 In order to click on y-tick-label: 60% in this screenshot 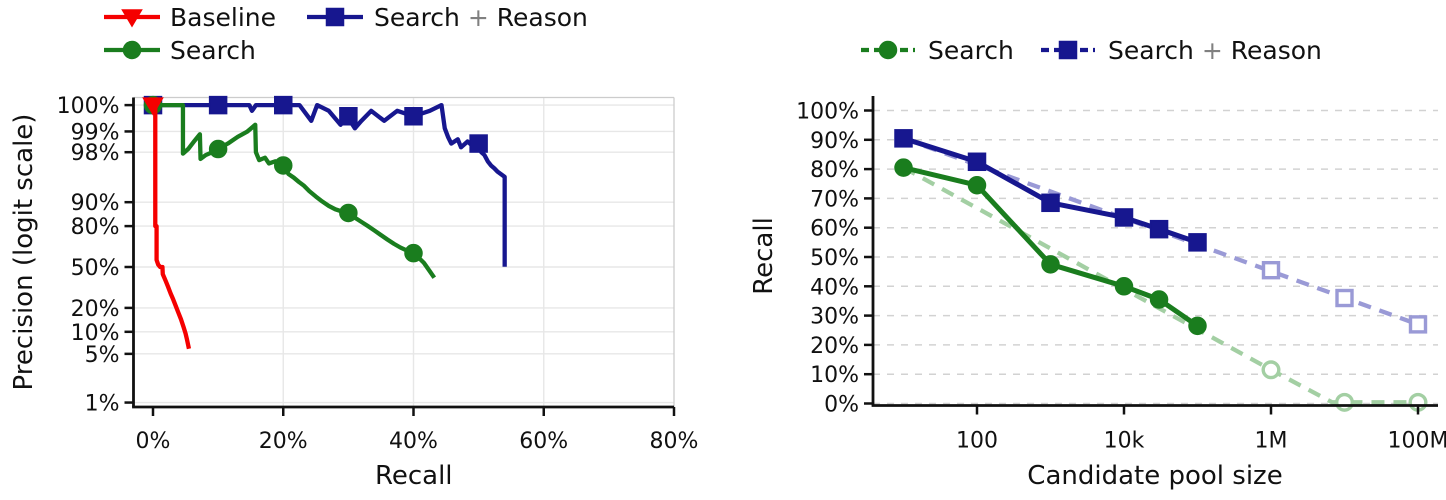, I will do `click(834, 229)`.